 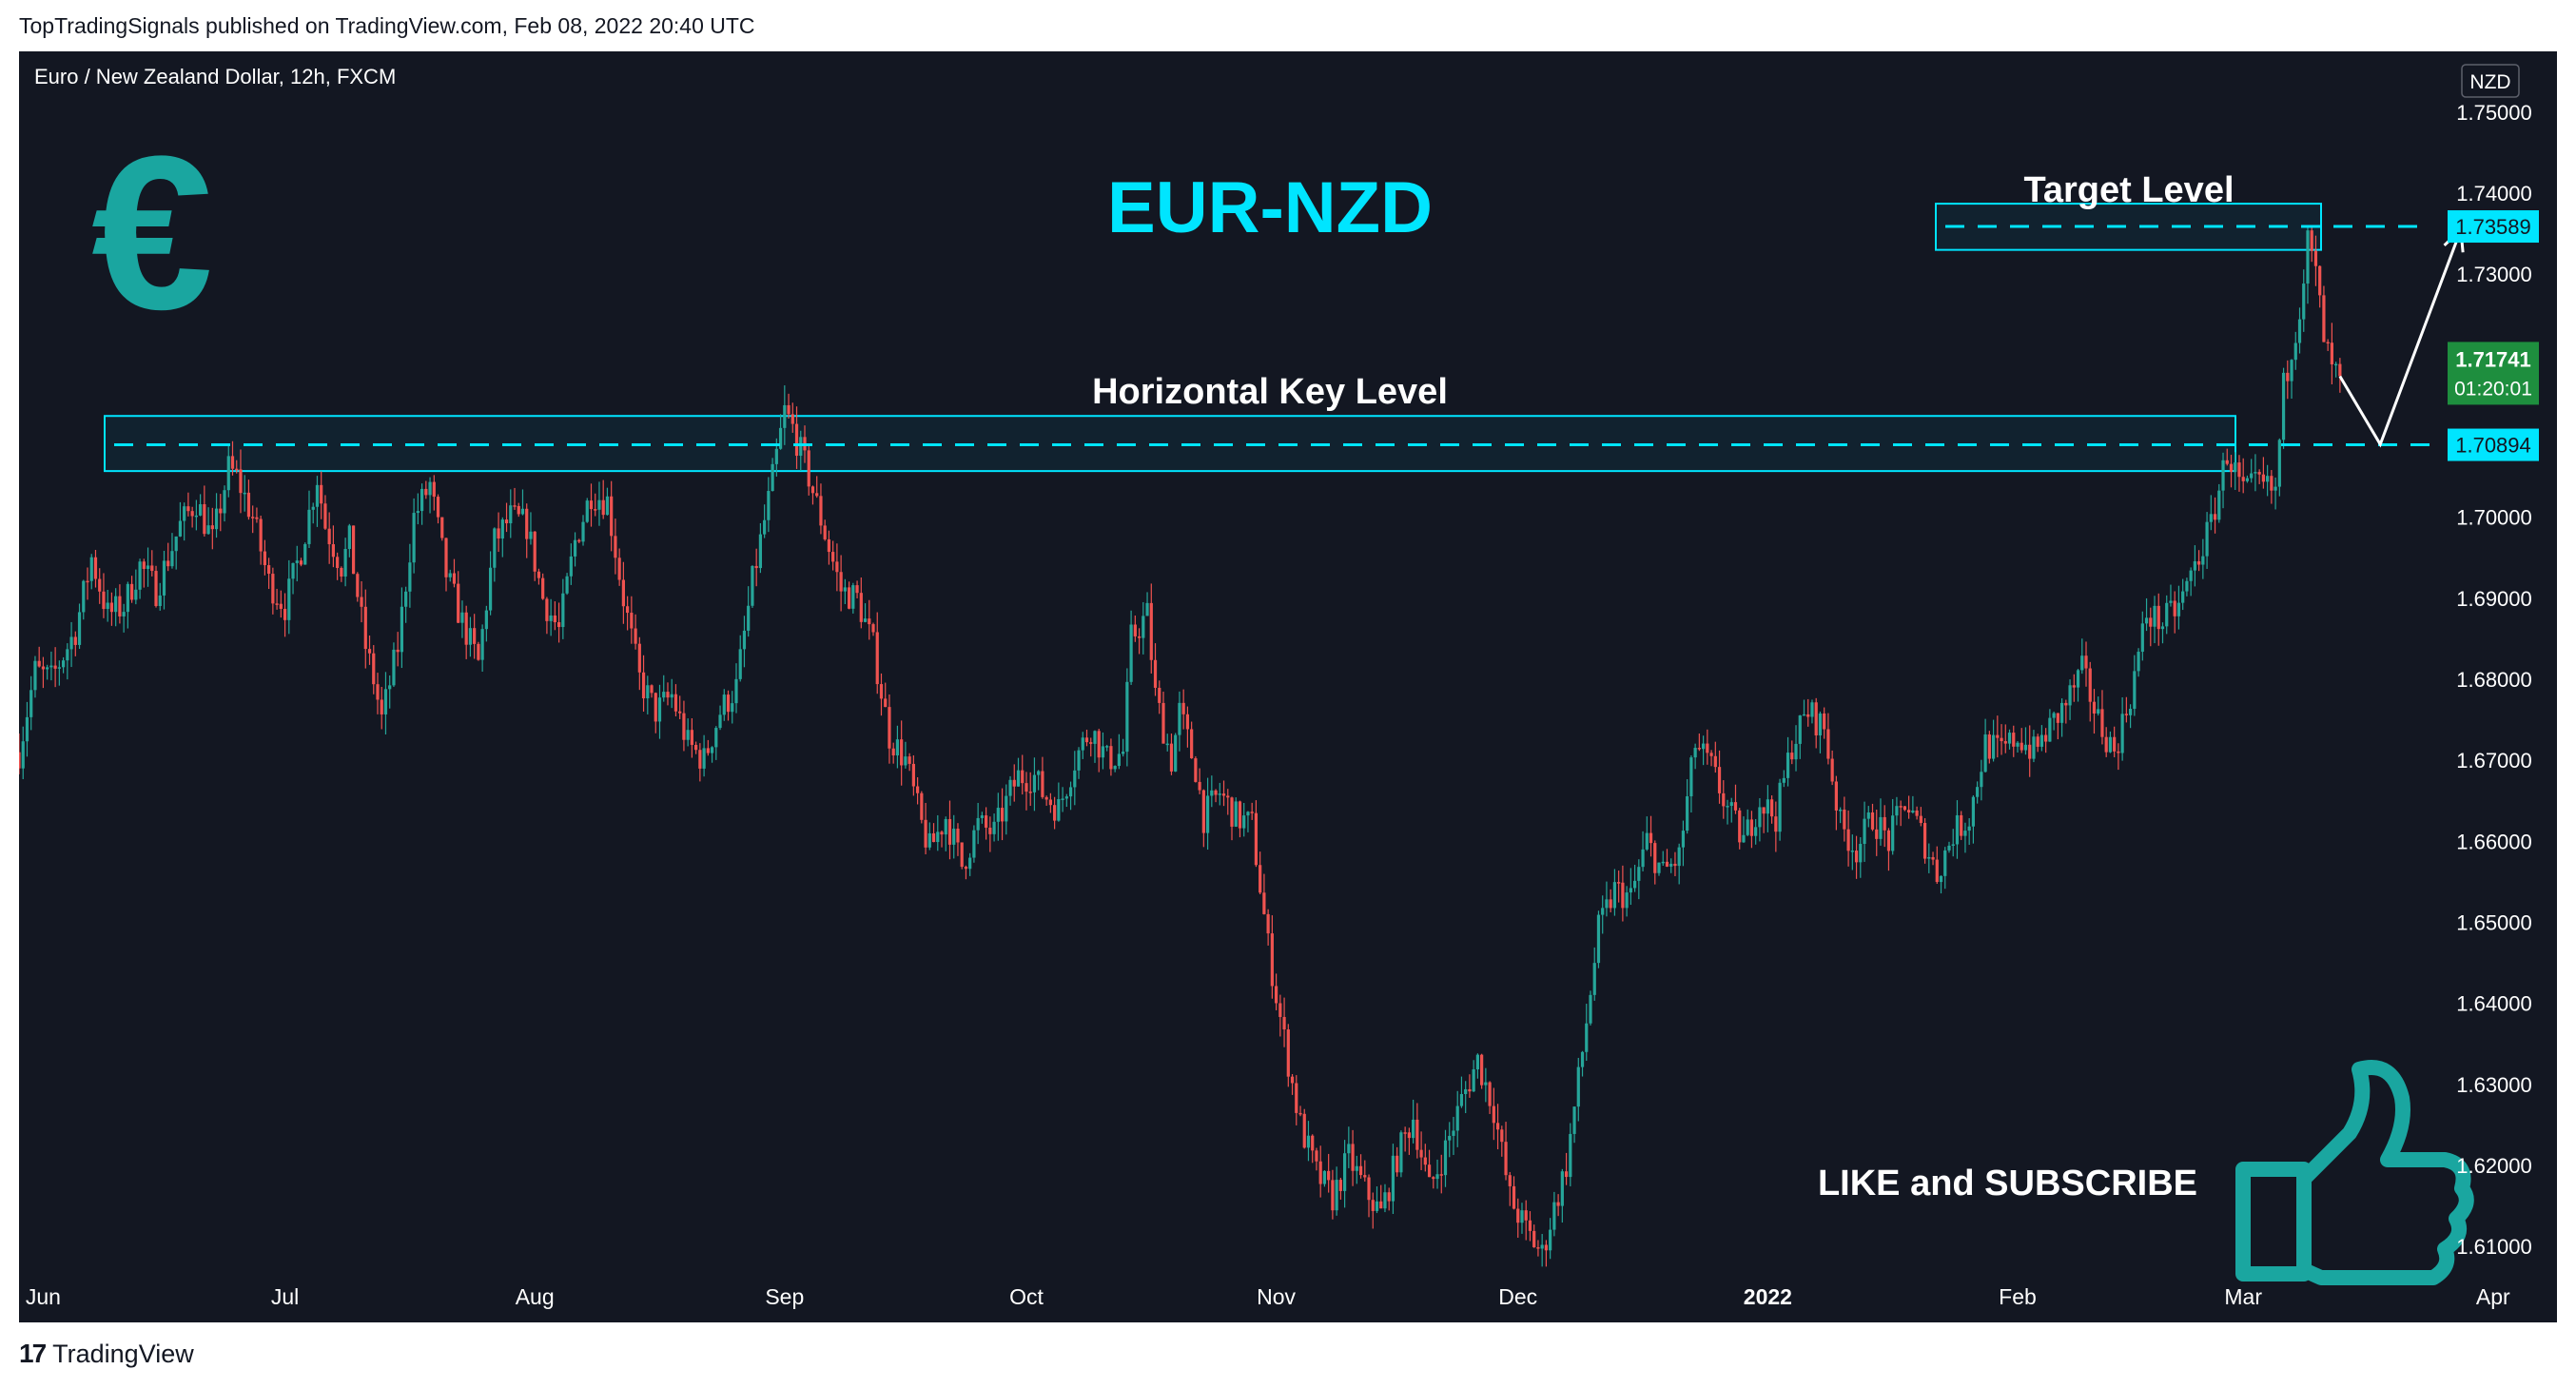 I want to click on symbol-line: Euro / New Zealand Dollar, 12h, FXCM, so click(x=215, y=76).